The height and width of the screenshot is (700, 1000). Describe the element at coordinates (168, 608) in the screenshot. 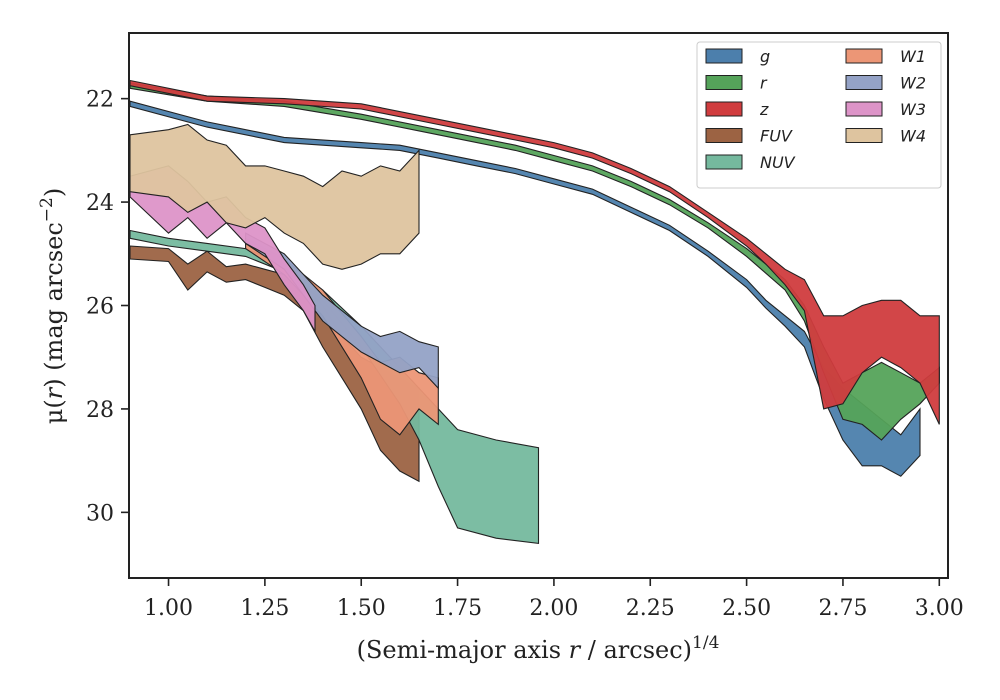

I see `x-tick-label: 1.00` at that location.